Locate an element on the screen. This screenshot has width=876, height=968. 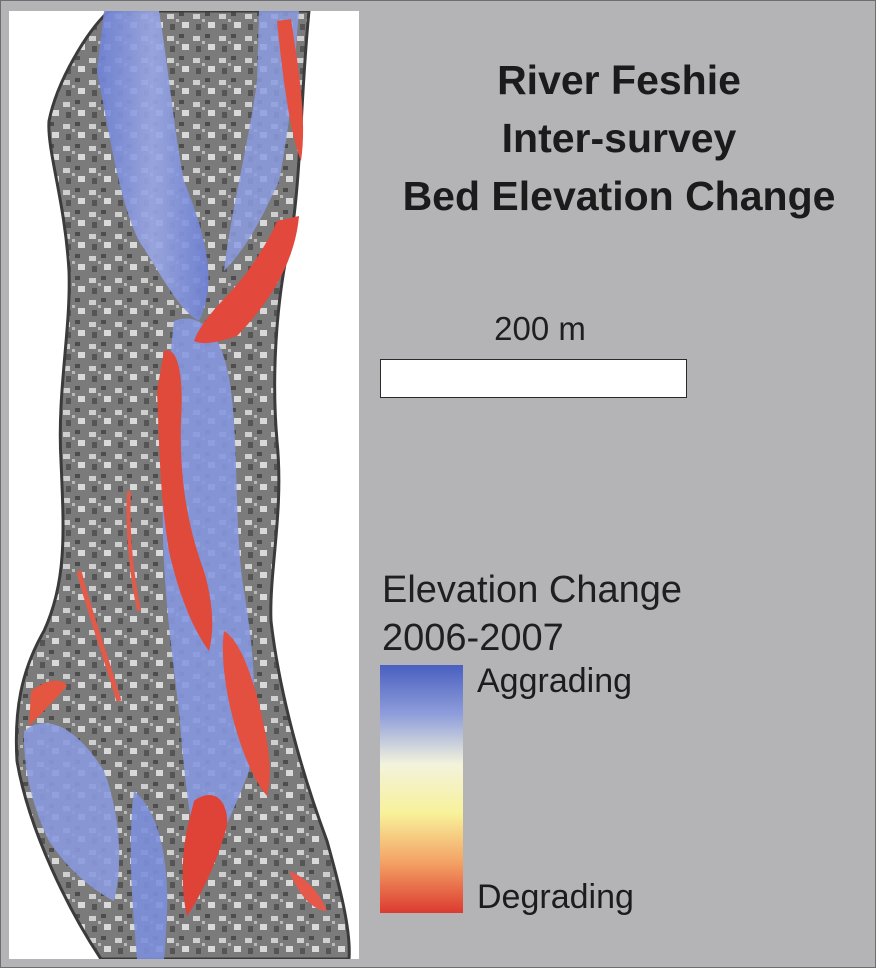
aggrading-zone-upper is located at coordinates (153, 166).